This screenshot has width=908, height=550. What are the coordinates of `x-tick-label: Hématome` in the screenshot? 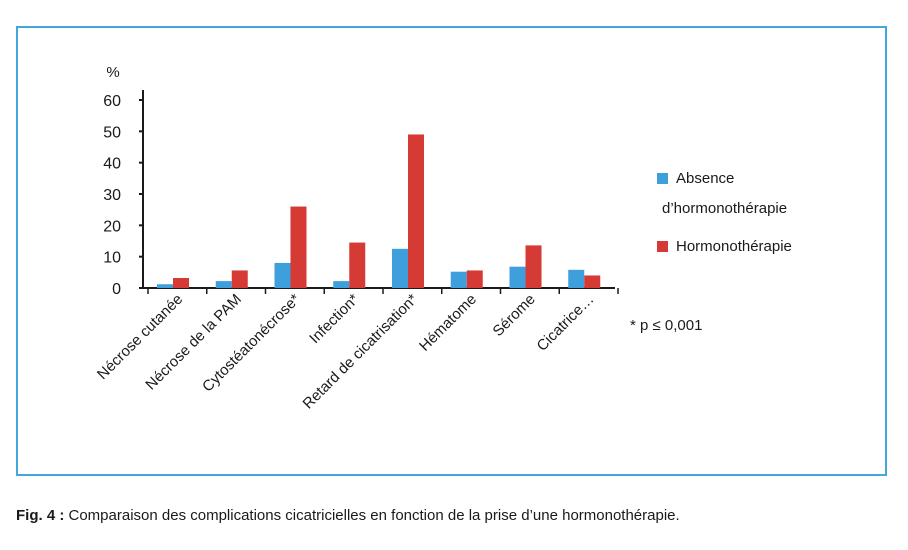 It's located at (448, 323).